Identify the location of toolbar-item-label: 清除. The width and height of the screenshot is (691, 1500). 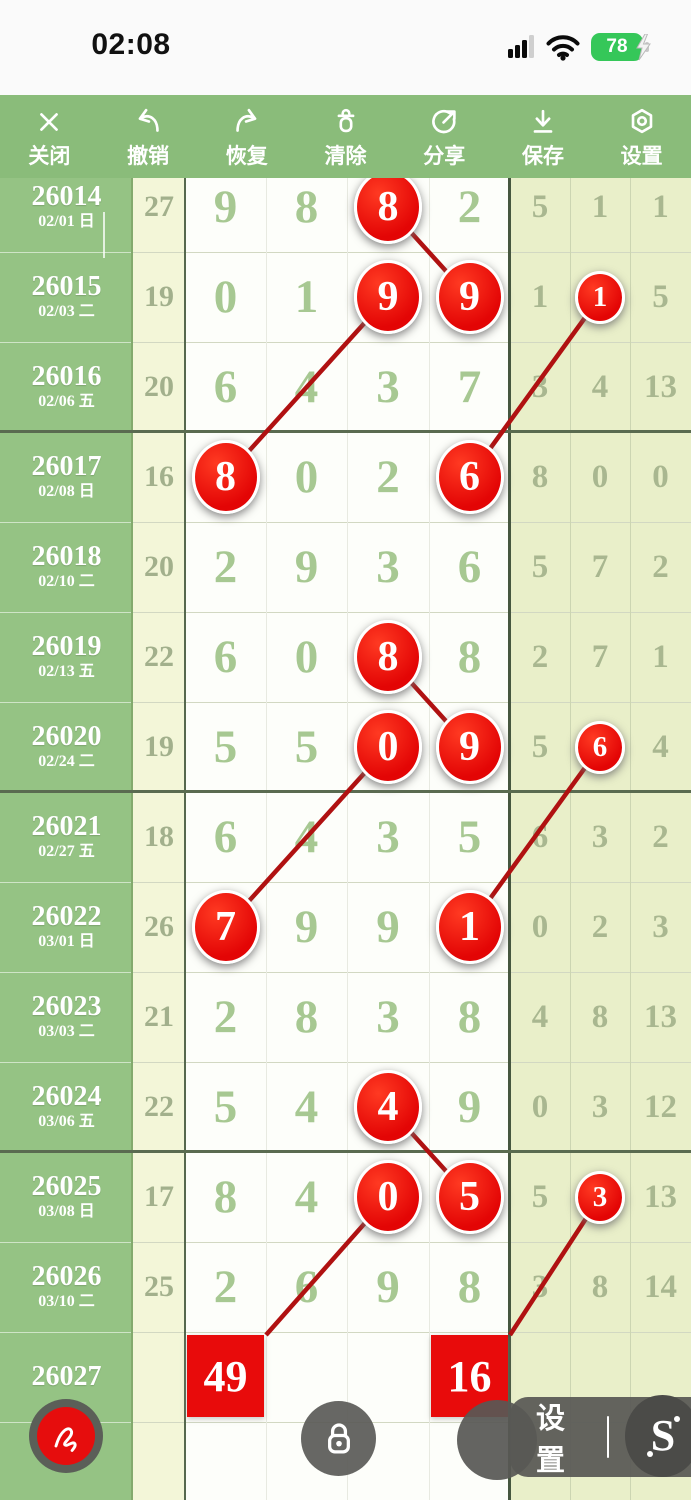
(345, 156).